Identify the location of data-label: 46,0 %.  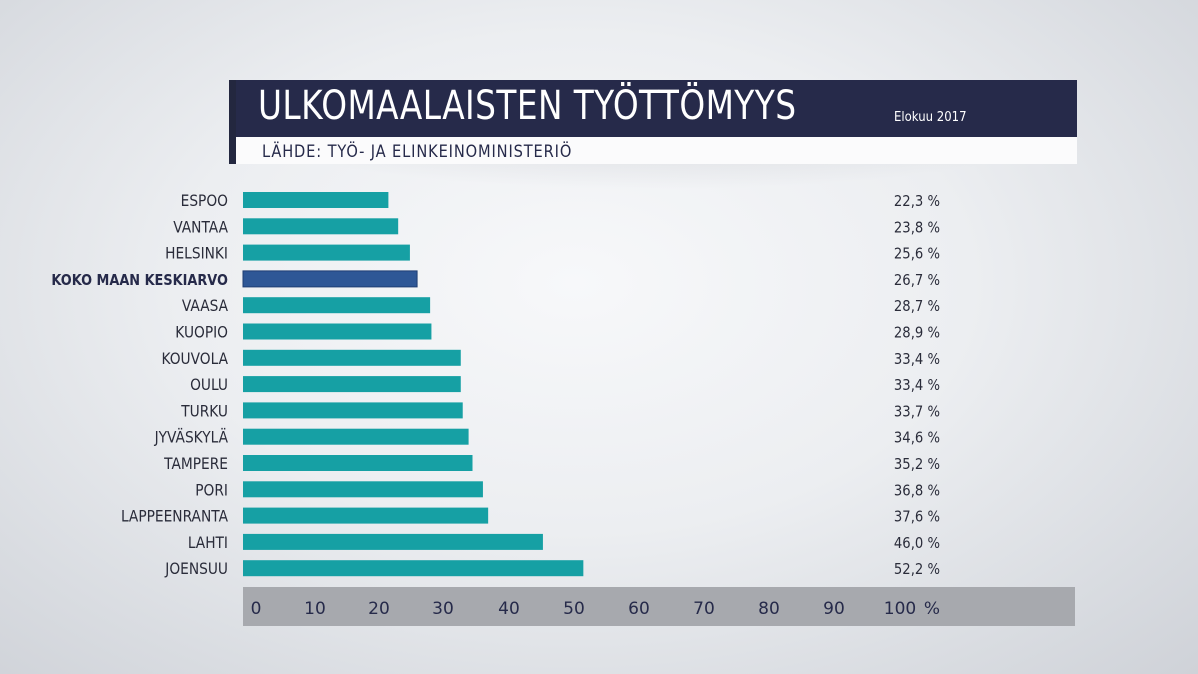
(917, 543).